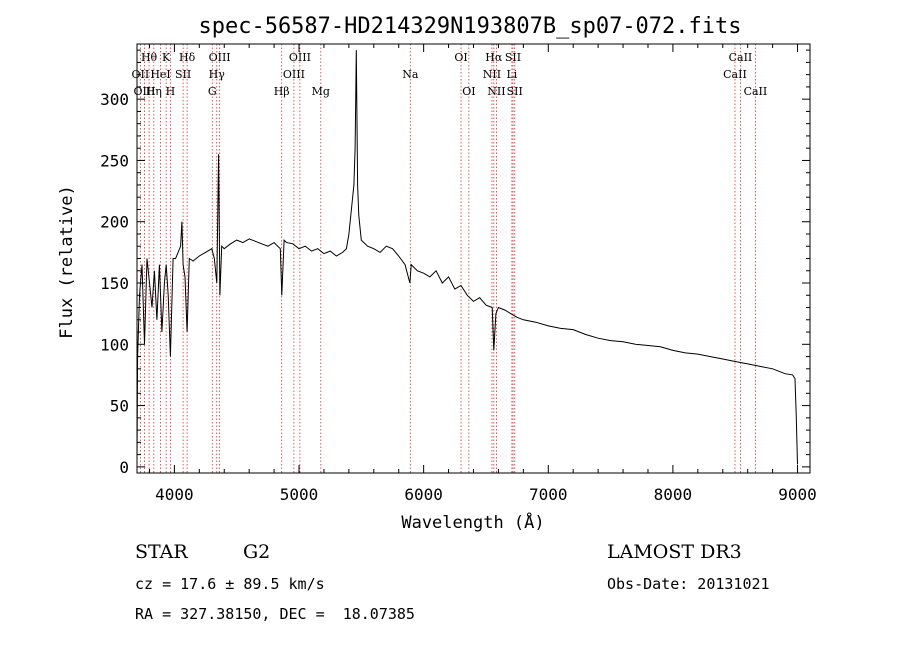  What do you see at coordinates (166, 57) in the screenshot?
I see `line-label: K` at bounding box center [166, 57].